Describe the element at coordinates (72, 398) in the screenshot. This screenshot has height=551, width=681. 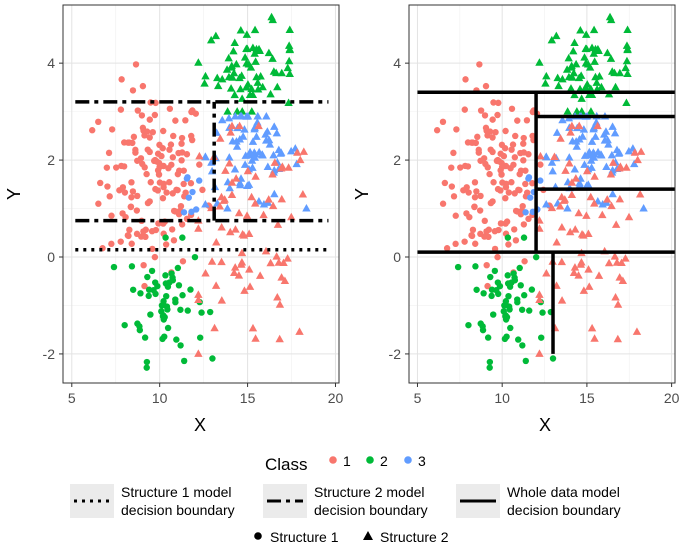
I see `x-tick-label: 5` at that location.